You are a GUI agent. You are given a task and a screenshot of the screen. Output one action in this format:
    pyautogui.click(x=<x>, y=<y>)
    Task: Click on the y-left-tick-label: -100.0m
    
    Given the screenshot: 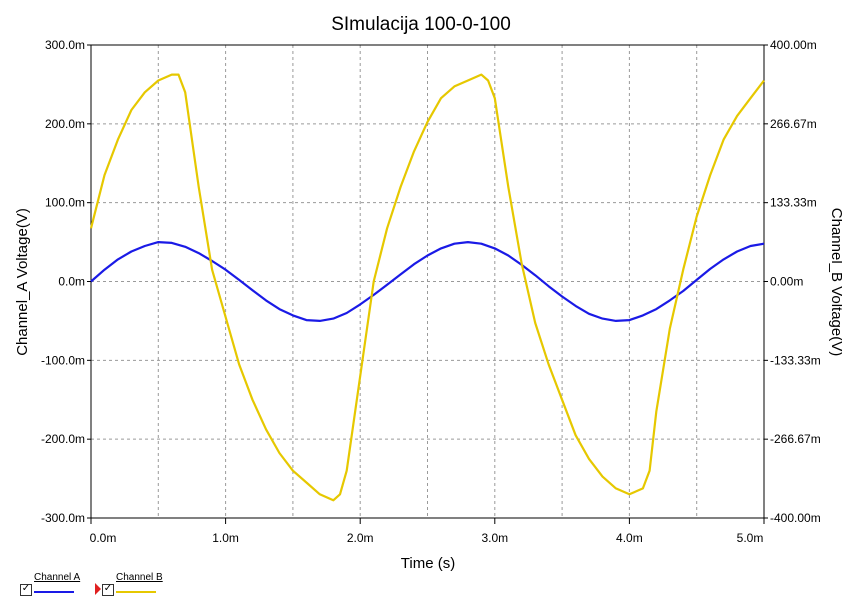 What is the action you would take?
    pyautogui.click(x=63, y=360)
    